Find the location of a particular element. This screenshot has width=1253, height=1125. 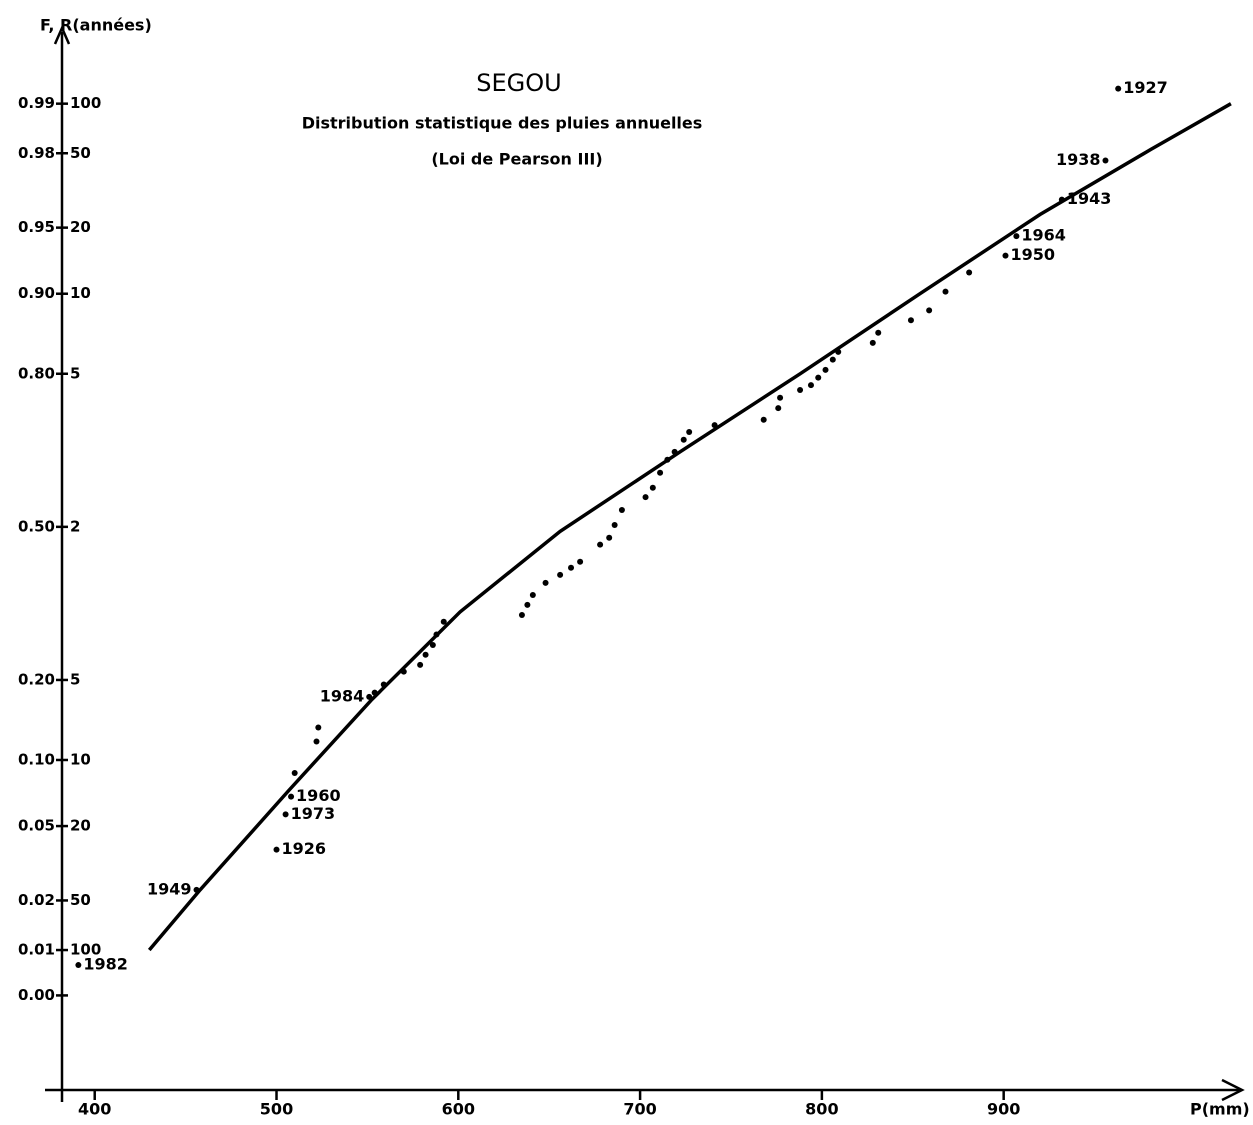

point-label: 1927 is located at coordinates (1145, 87).